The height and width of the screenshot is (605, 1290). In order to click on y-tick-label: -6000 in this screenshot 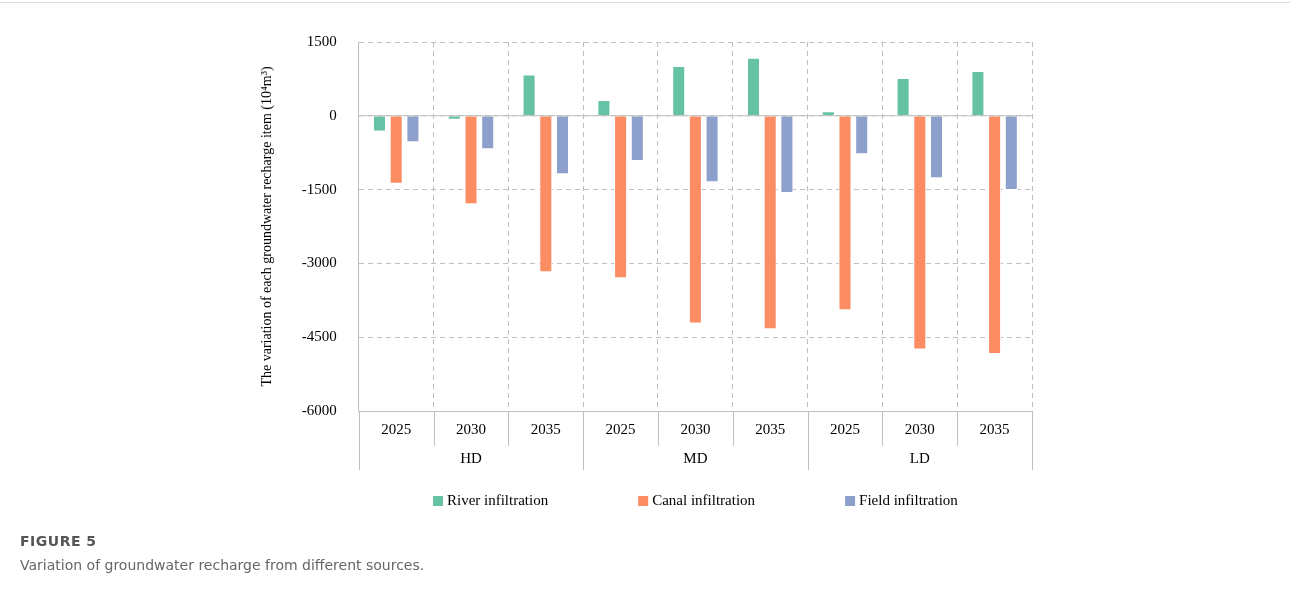, I will do `click(319, 409)`.